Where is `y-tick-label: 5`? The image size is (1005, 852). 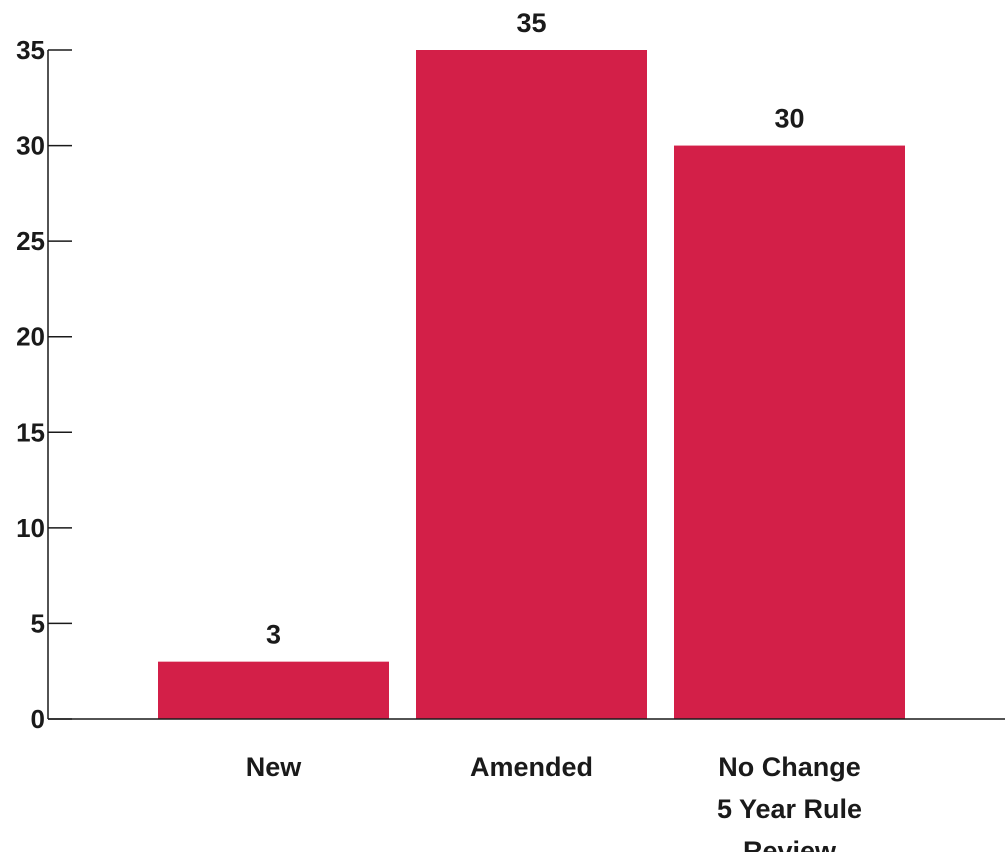 y-tick-label: 5 is located at coordinates (38, 623).